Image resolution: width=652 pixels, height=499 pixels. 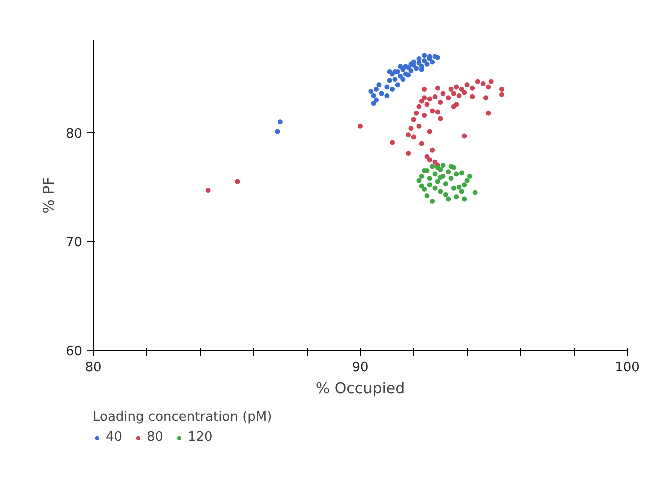 I want to click on legend-label: 40, so click(x=115, y=437).